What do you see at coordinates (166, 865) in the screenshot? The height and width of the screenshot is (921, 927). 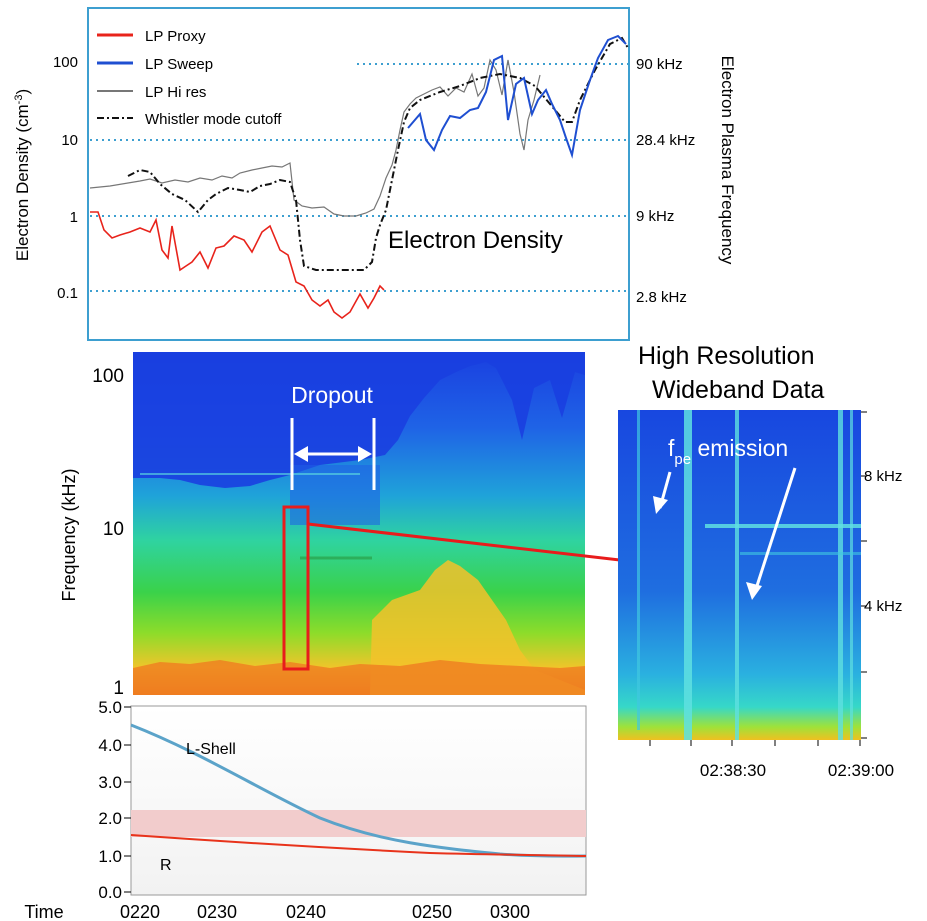 I see `r-curve-label: R` at bounding box center [166, 865].